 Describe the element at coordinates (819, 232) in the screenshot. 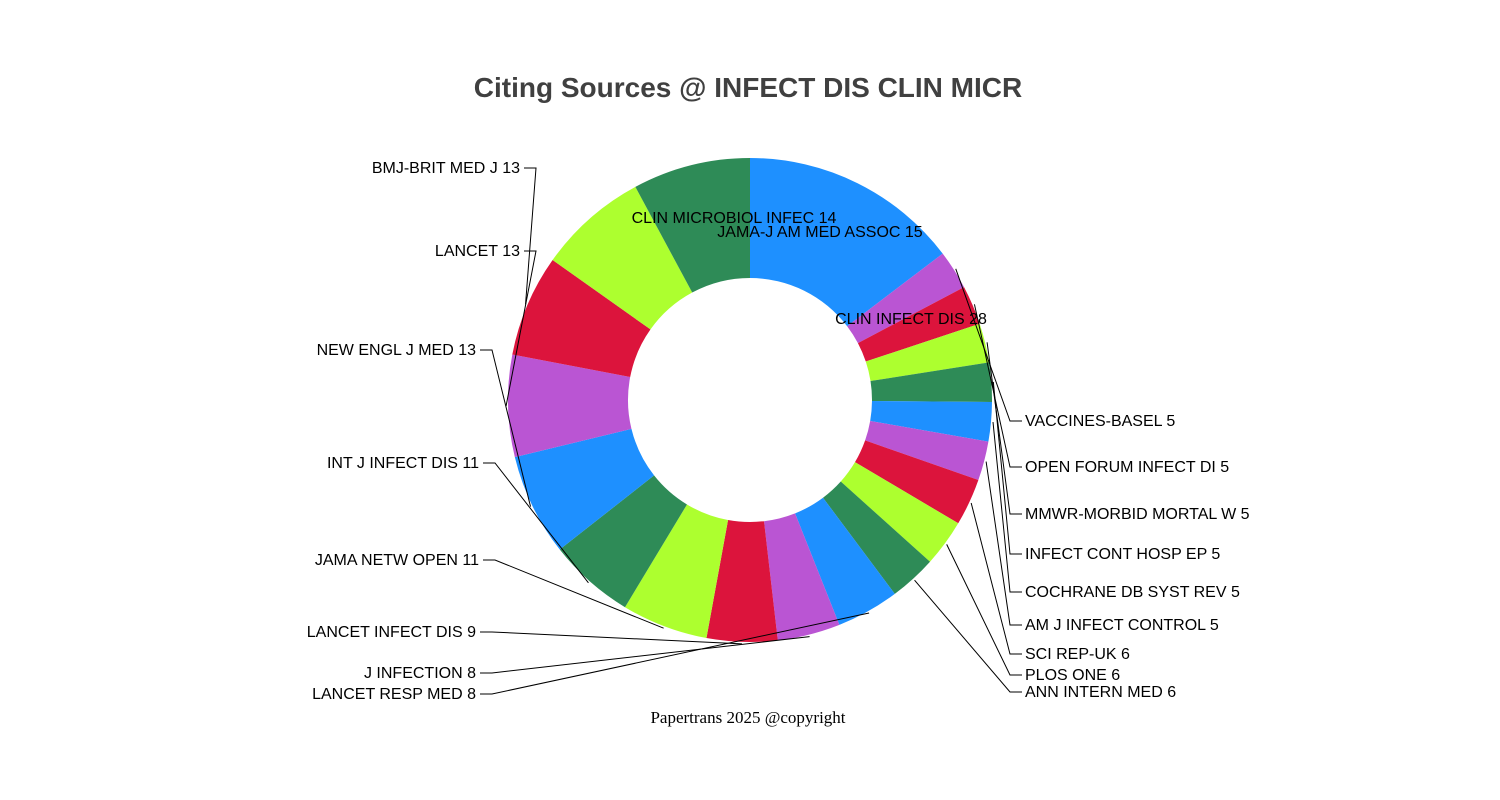

I see `slice-label: JAMA-J AM MED ASSOC 15` at that location.